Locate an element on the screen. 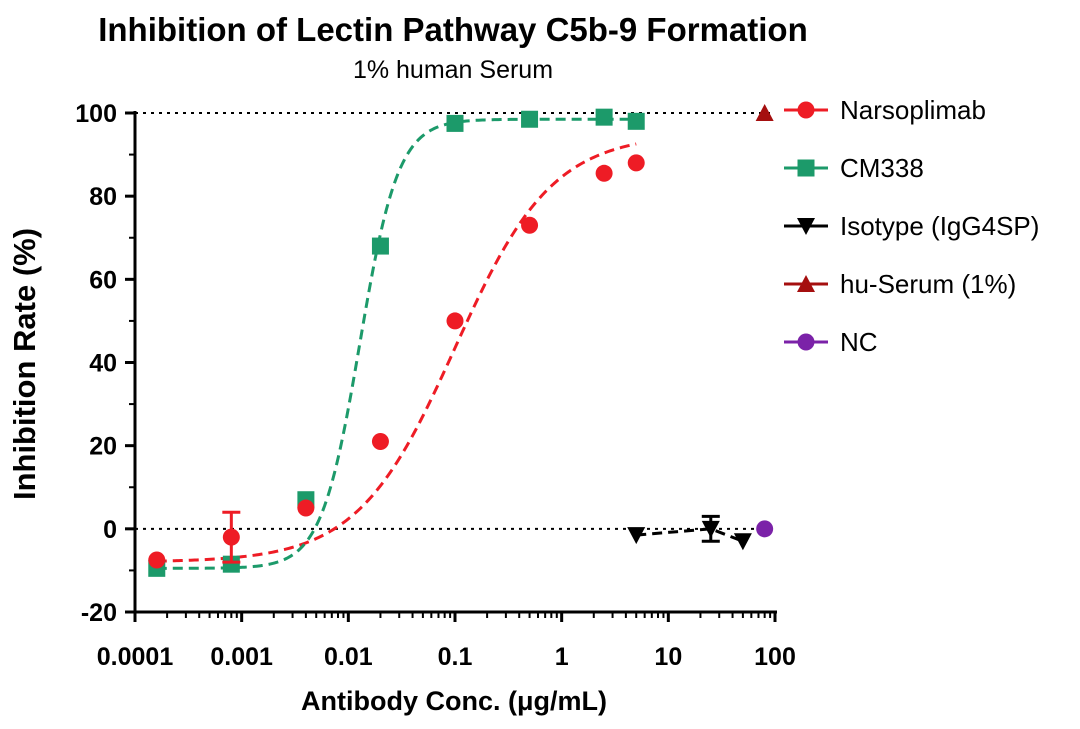  series-line is located at coordinates (690, 535).